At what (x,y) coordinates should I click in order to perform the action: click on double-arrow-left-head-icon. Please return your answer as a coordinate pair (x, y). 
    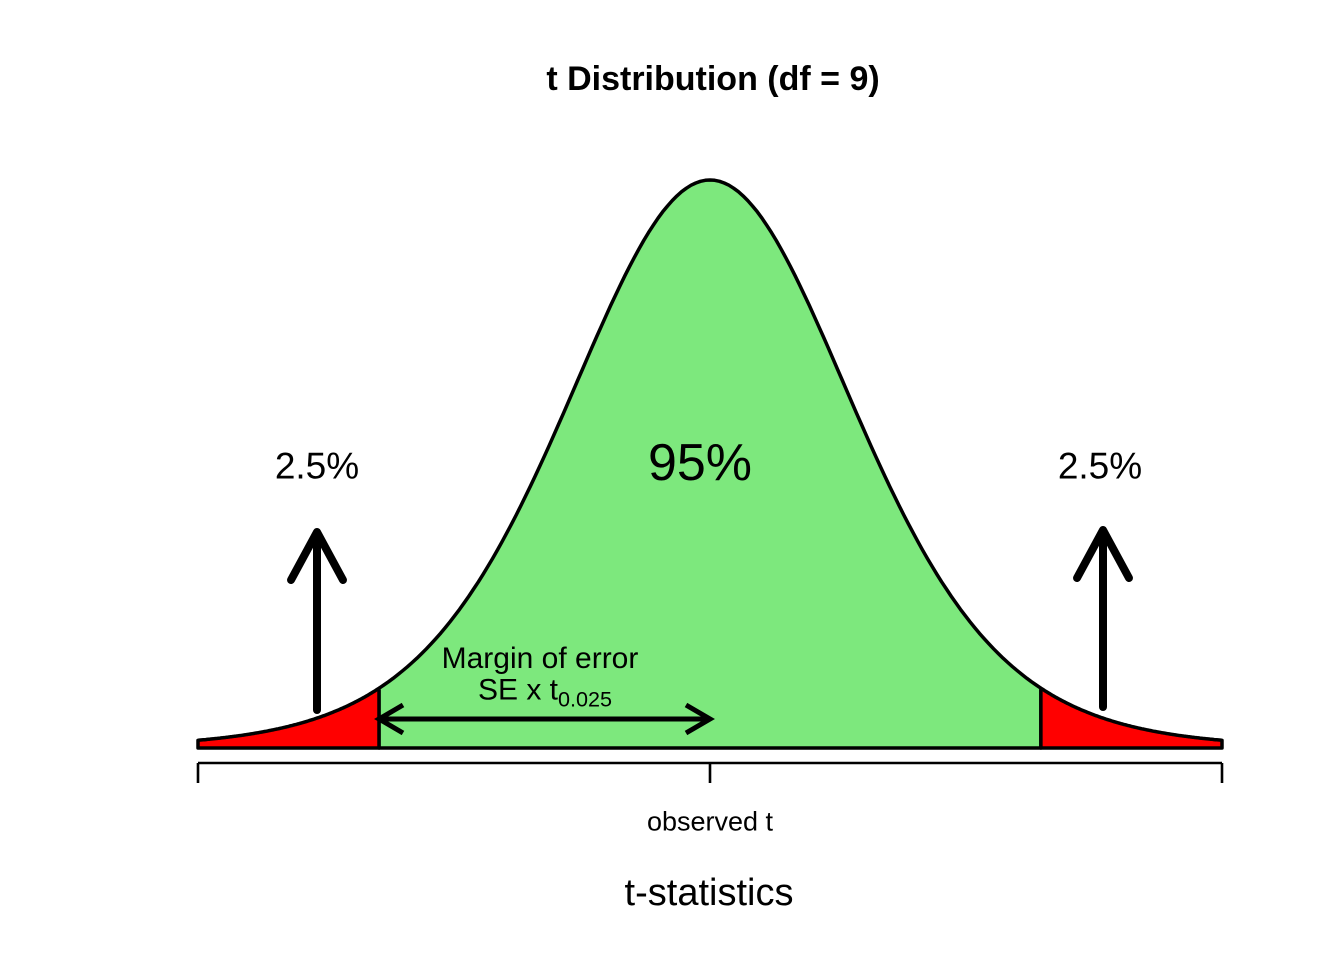
    Looking at the image, I should click on (389, 719).